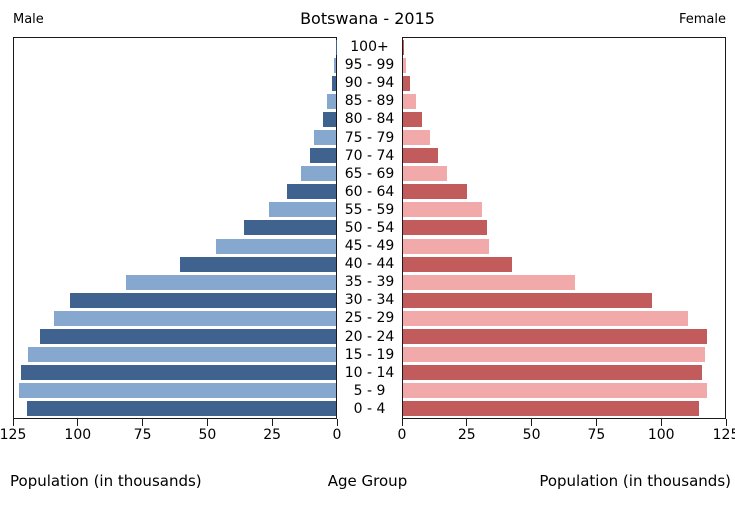  What do you see at coordinates (369, 119) in the screenshot?
I see `age-label-80-84: 80 - 84` at bounding box center [369, 119].